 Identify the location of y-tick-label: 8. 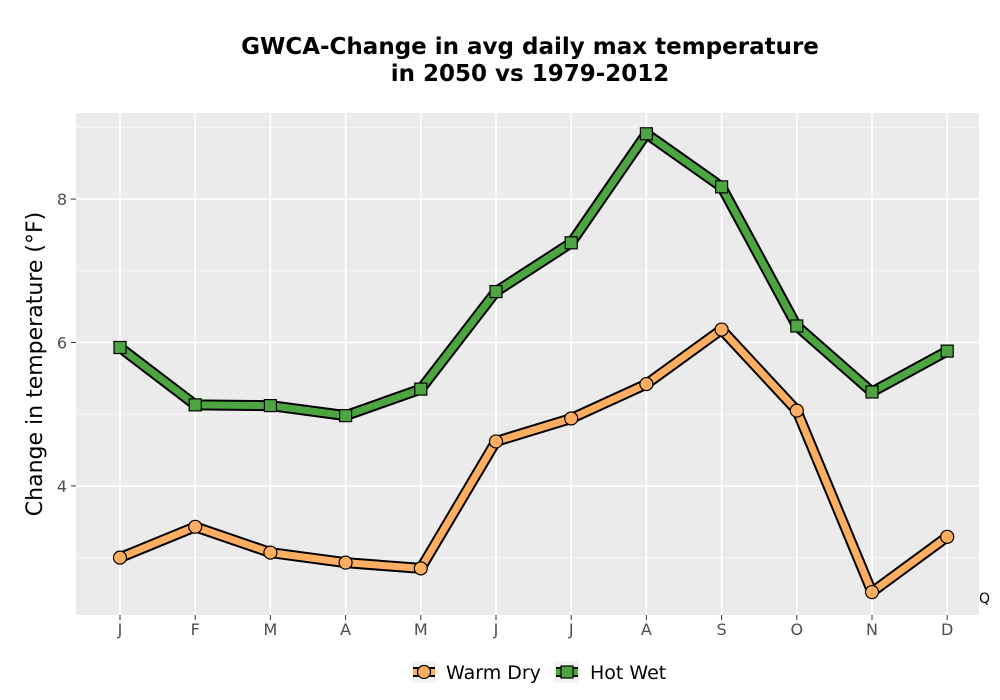
(62, 199).